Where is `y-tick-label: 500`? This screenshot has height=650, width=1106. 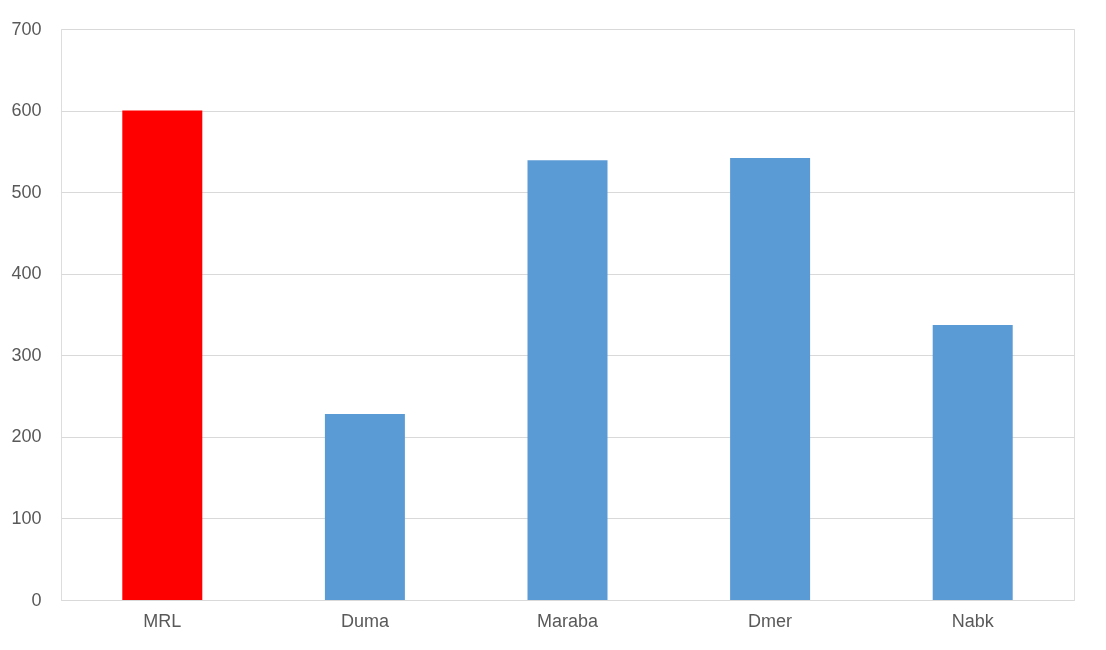 y-tick-label: 500 is located at coordinates (26, 191).